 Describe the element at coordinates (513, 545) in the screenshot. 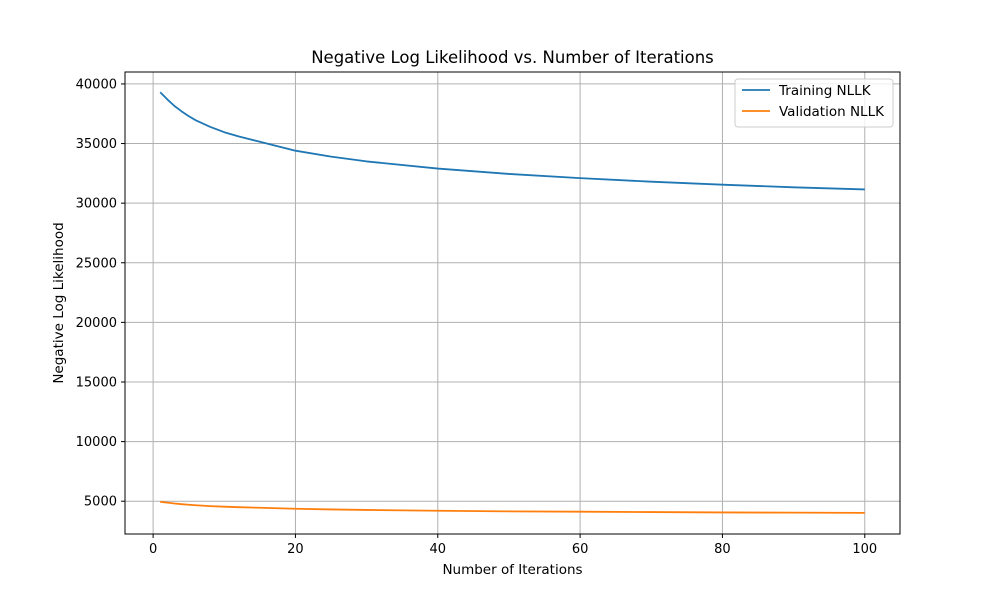

I see `x-axis-ticks: 0 20 40 60 80 100` at that location.